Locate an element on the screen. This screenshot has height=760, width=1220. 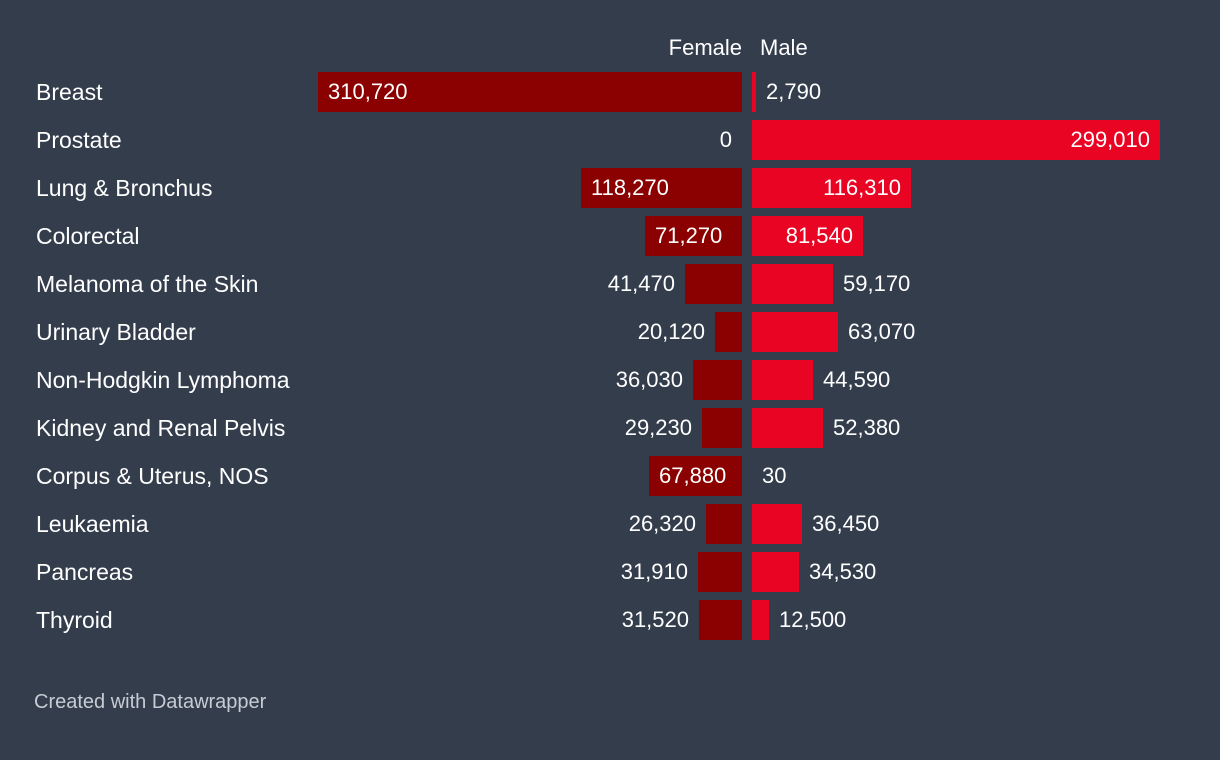
chart-row-urinary-bladder: Urinary Bladder 20,120 63,070 is located at coordinates (610, 332).